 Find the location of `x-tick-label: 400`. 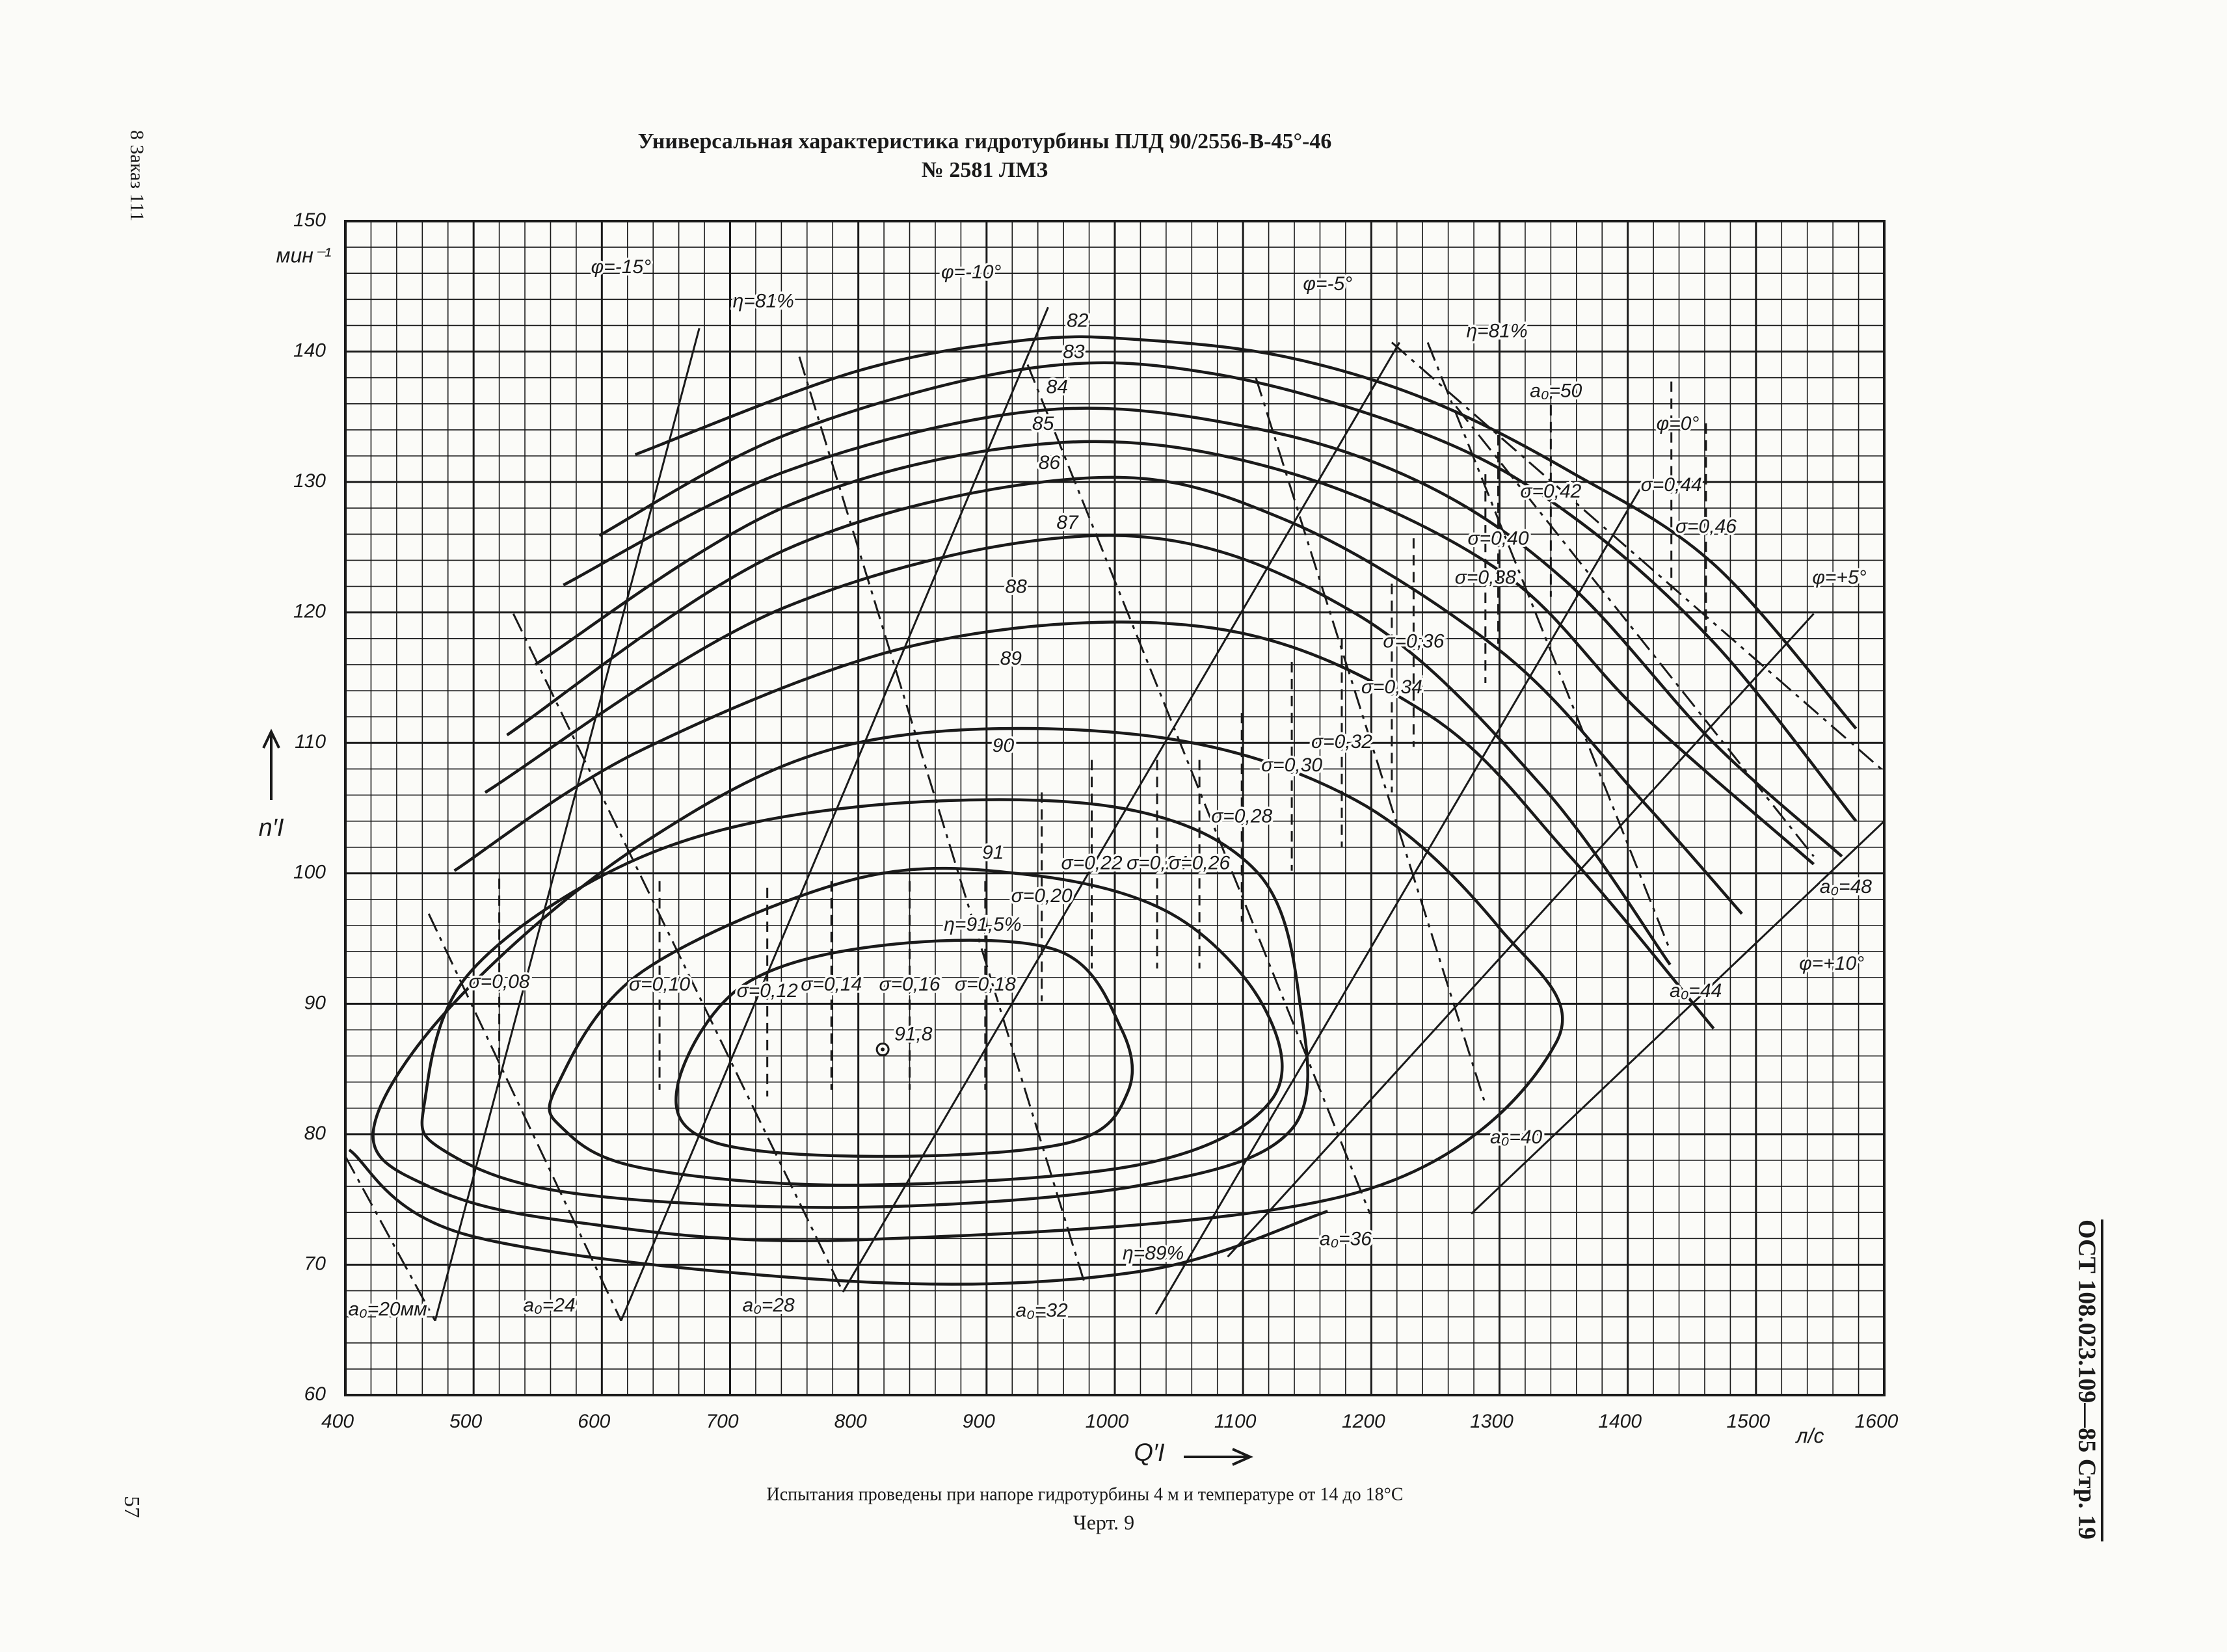

x-tick-label: 400 is located at coordinates (337, 1421).